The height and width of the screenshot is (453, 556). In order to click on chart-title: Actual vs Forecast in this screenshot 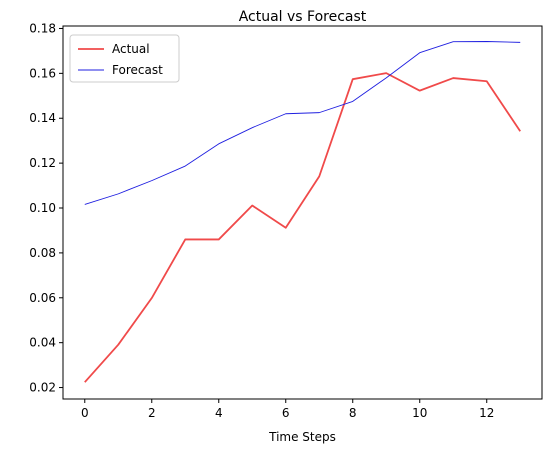, I will do `click(303, 17)`.